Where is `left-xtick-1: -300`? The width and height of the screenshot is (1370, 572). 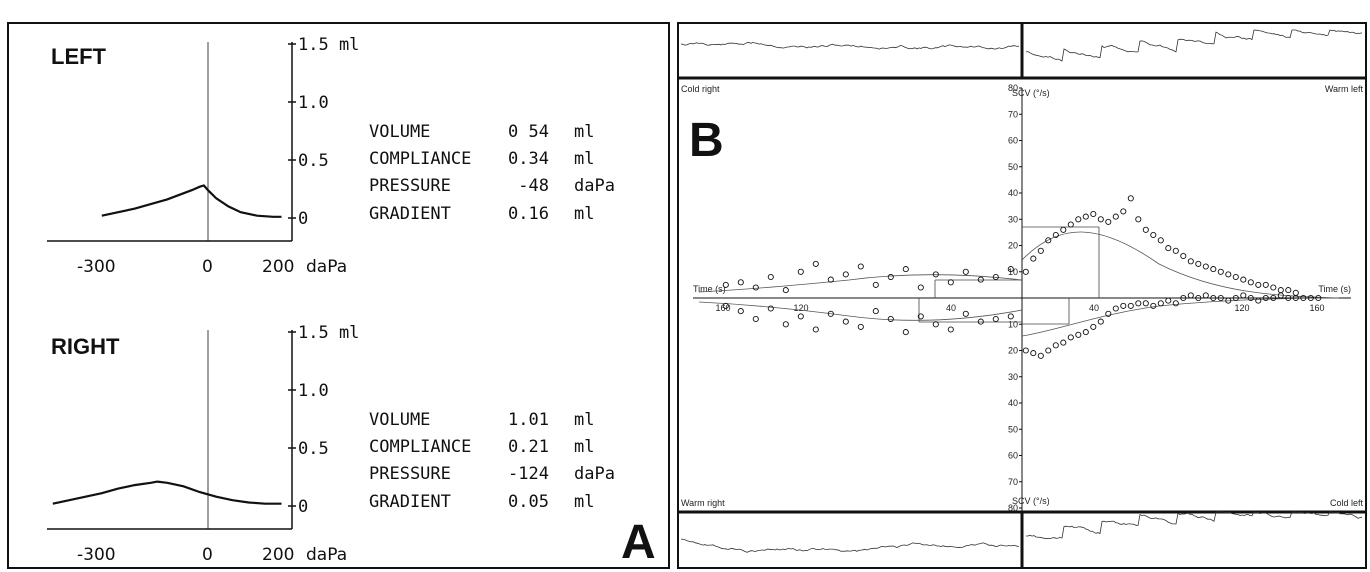 left-xtick-1: -300 is located at coordinates (96, 267).